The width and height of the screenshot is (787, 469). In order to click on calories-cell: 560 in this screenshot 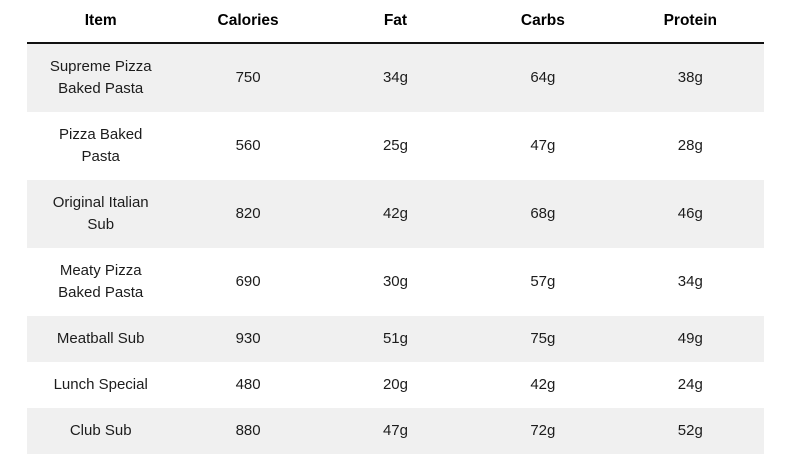, I will do `click(248, 145)`.